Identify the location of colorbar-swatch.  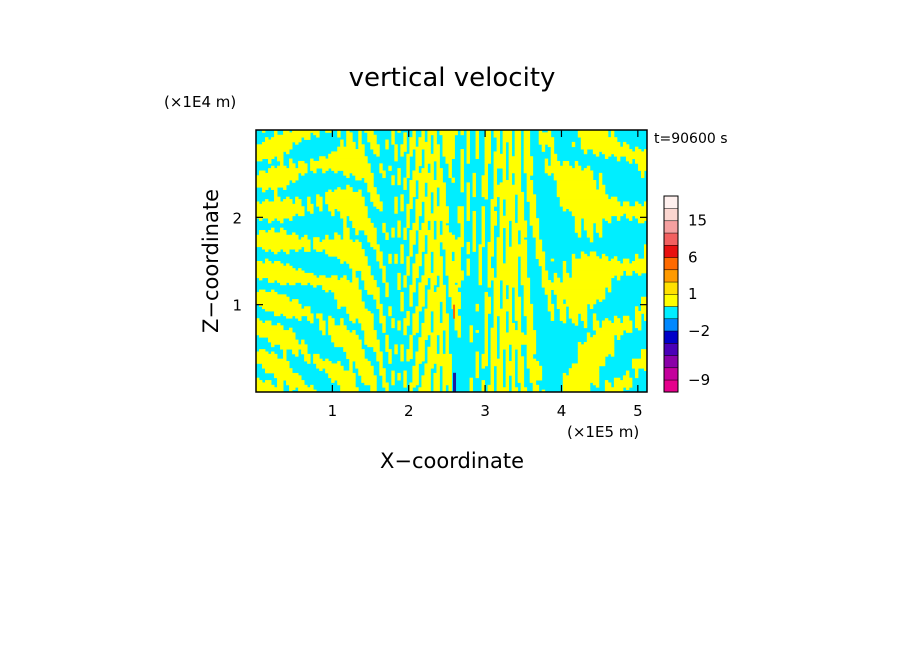
(671, 374).